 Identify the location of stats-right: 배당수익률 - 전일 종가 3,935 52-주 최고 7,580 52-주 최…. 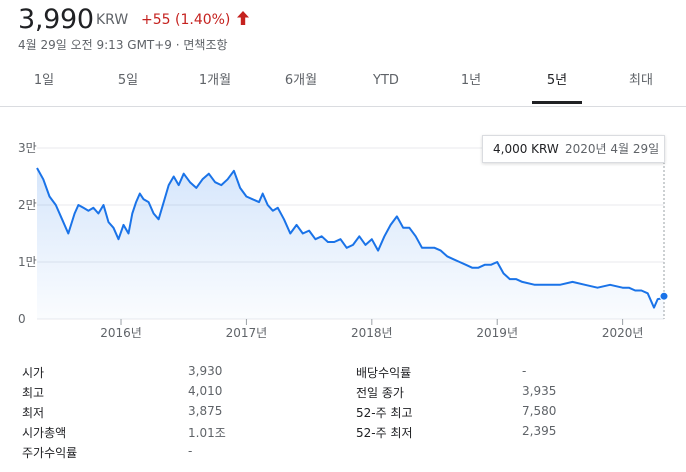
(516, 402).